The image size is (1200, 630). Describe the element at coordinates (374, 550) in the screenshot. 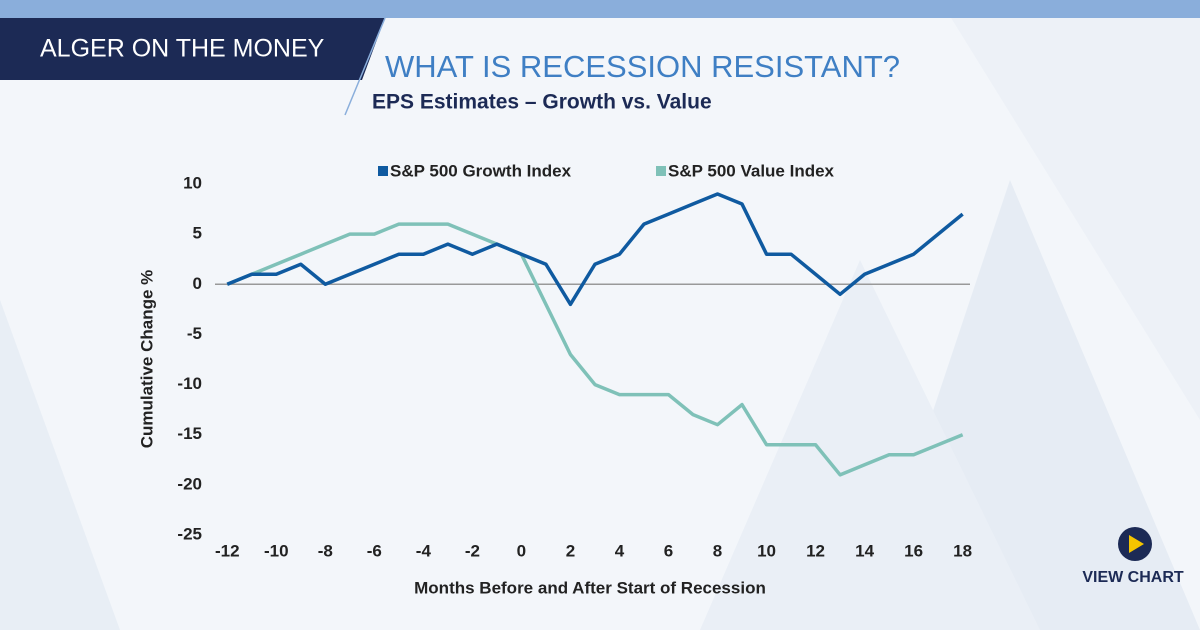

I see `x-tick-label: -6` at that location.